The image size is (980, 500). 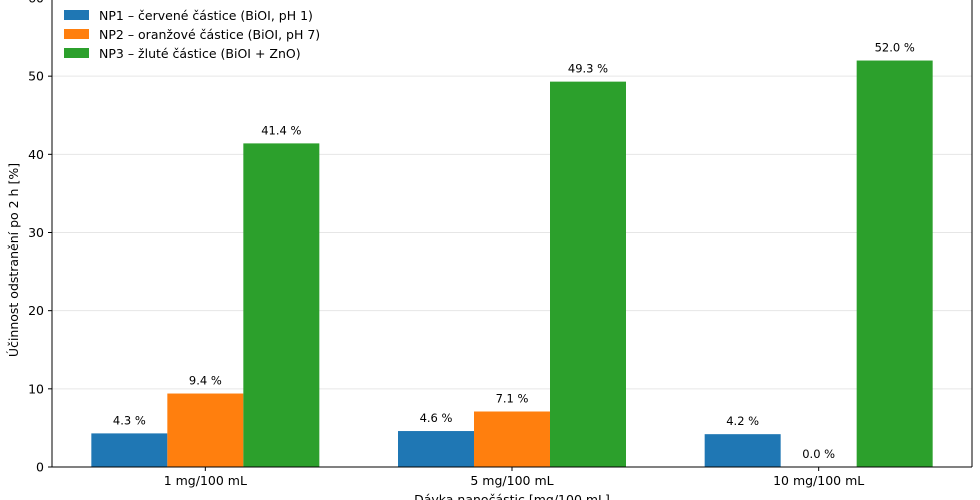 What do you see at coordinates (895, 48) in the screenshot?
I see `data-label: 52.0 %` at bounding box center [895, 48].